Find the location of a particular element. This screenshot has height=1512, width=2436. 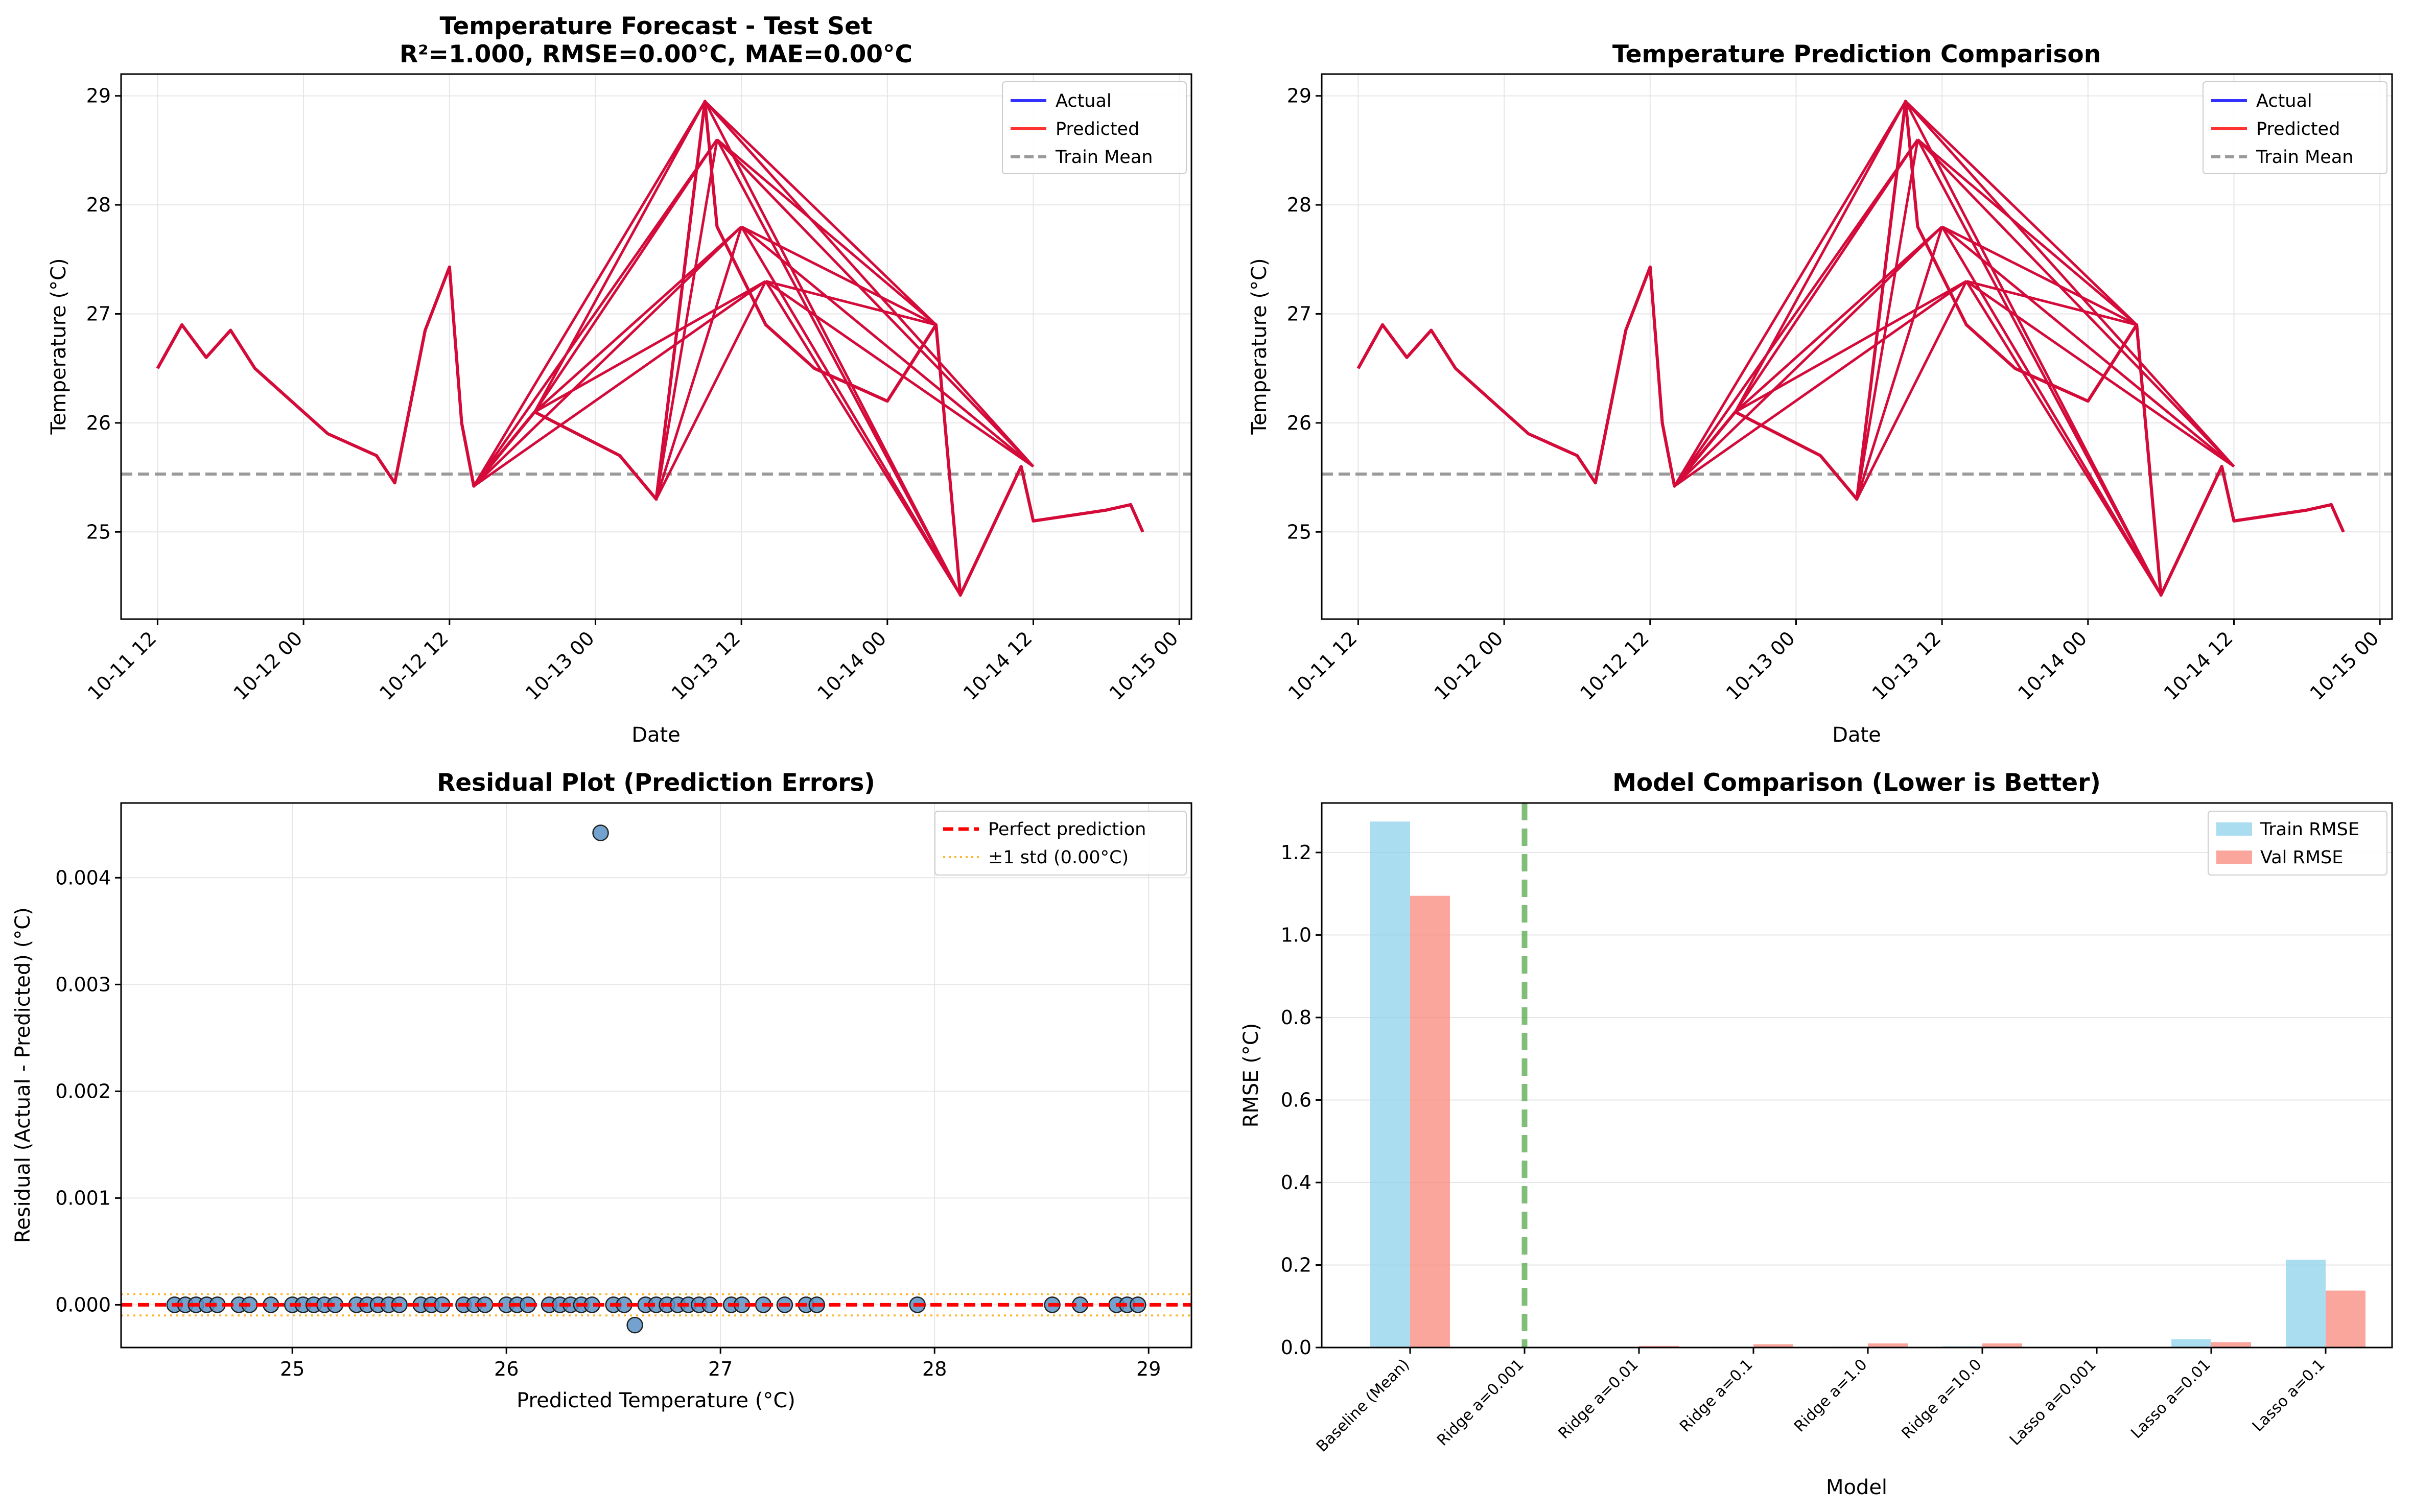

legend: Actual Predicted Train Mean is located at coordinates (2295, 127).